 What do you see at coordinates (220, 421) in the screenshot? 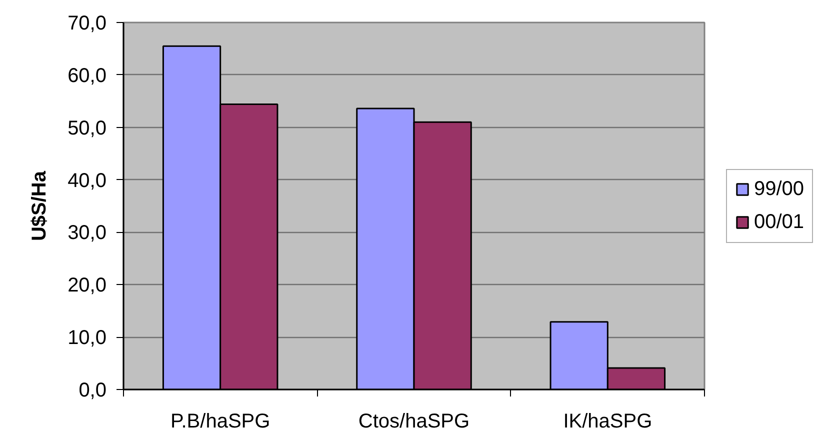
I see `x-tick-label: P.B/haSPG` at bounding box center [220, 421].